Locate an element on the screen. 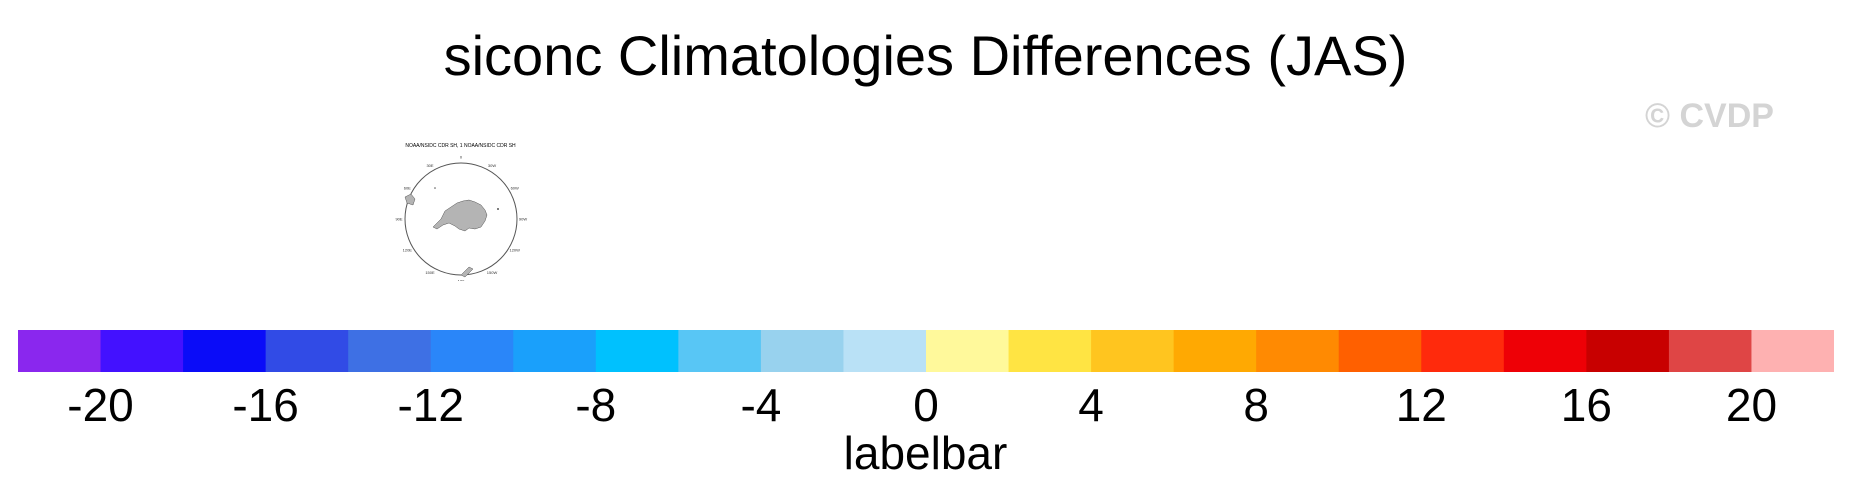 Image resolution: width=1851 pixels, height=503 pixels. antarctica-landmass is located at coordinates (460, 215).